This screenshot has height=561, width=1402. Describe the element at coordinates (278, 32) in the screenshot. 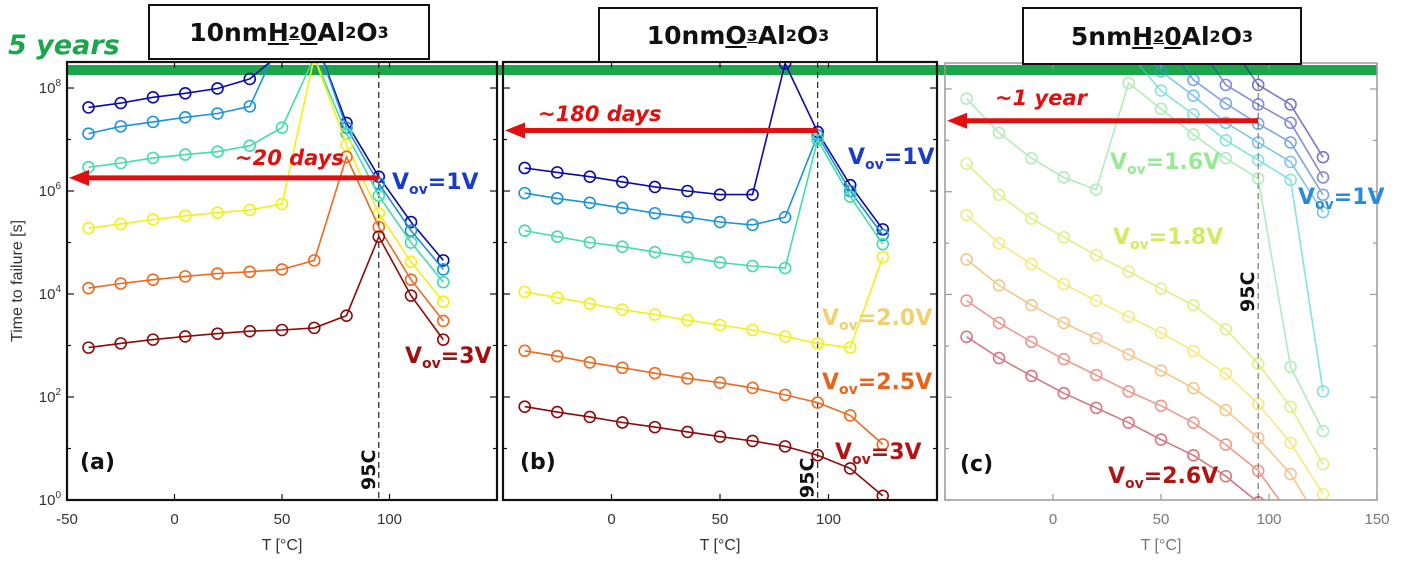

I see `title-segment: H` at that location.